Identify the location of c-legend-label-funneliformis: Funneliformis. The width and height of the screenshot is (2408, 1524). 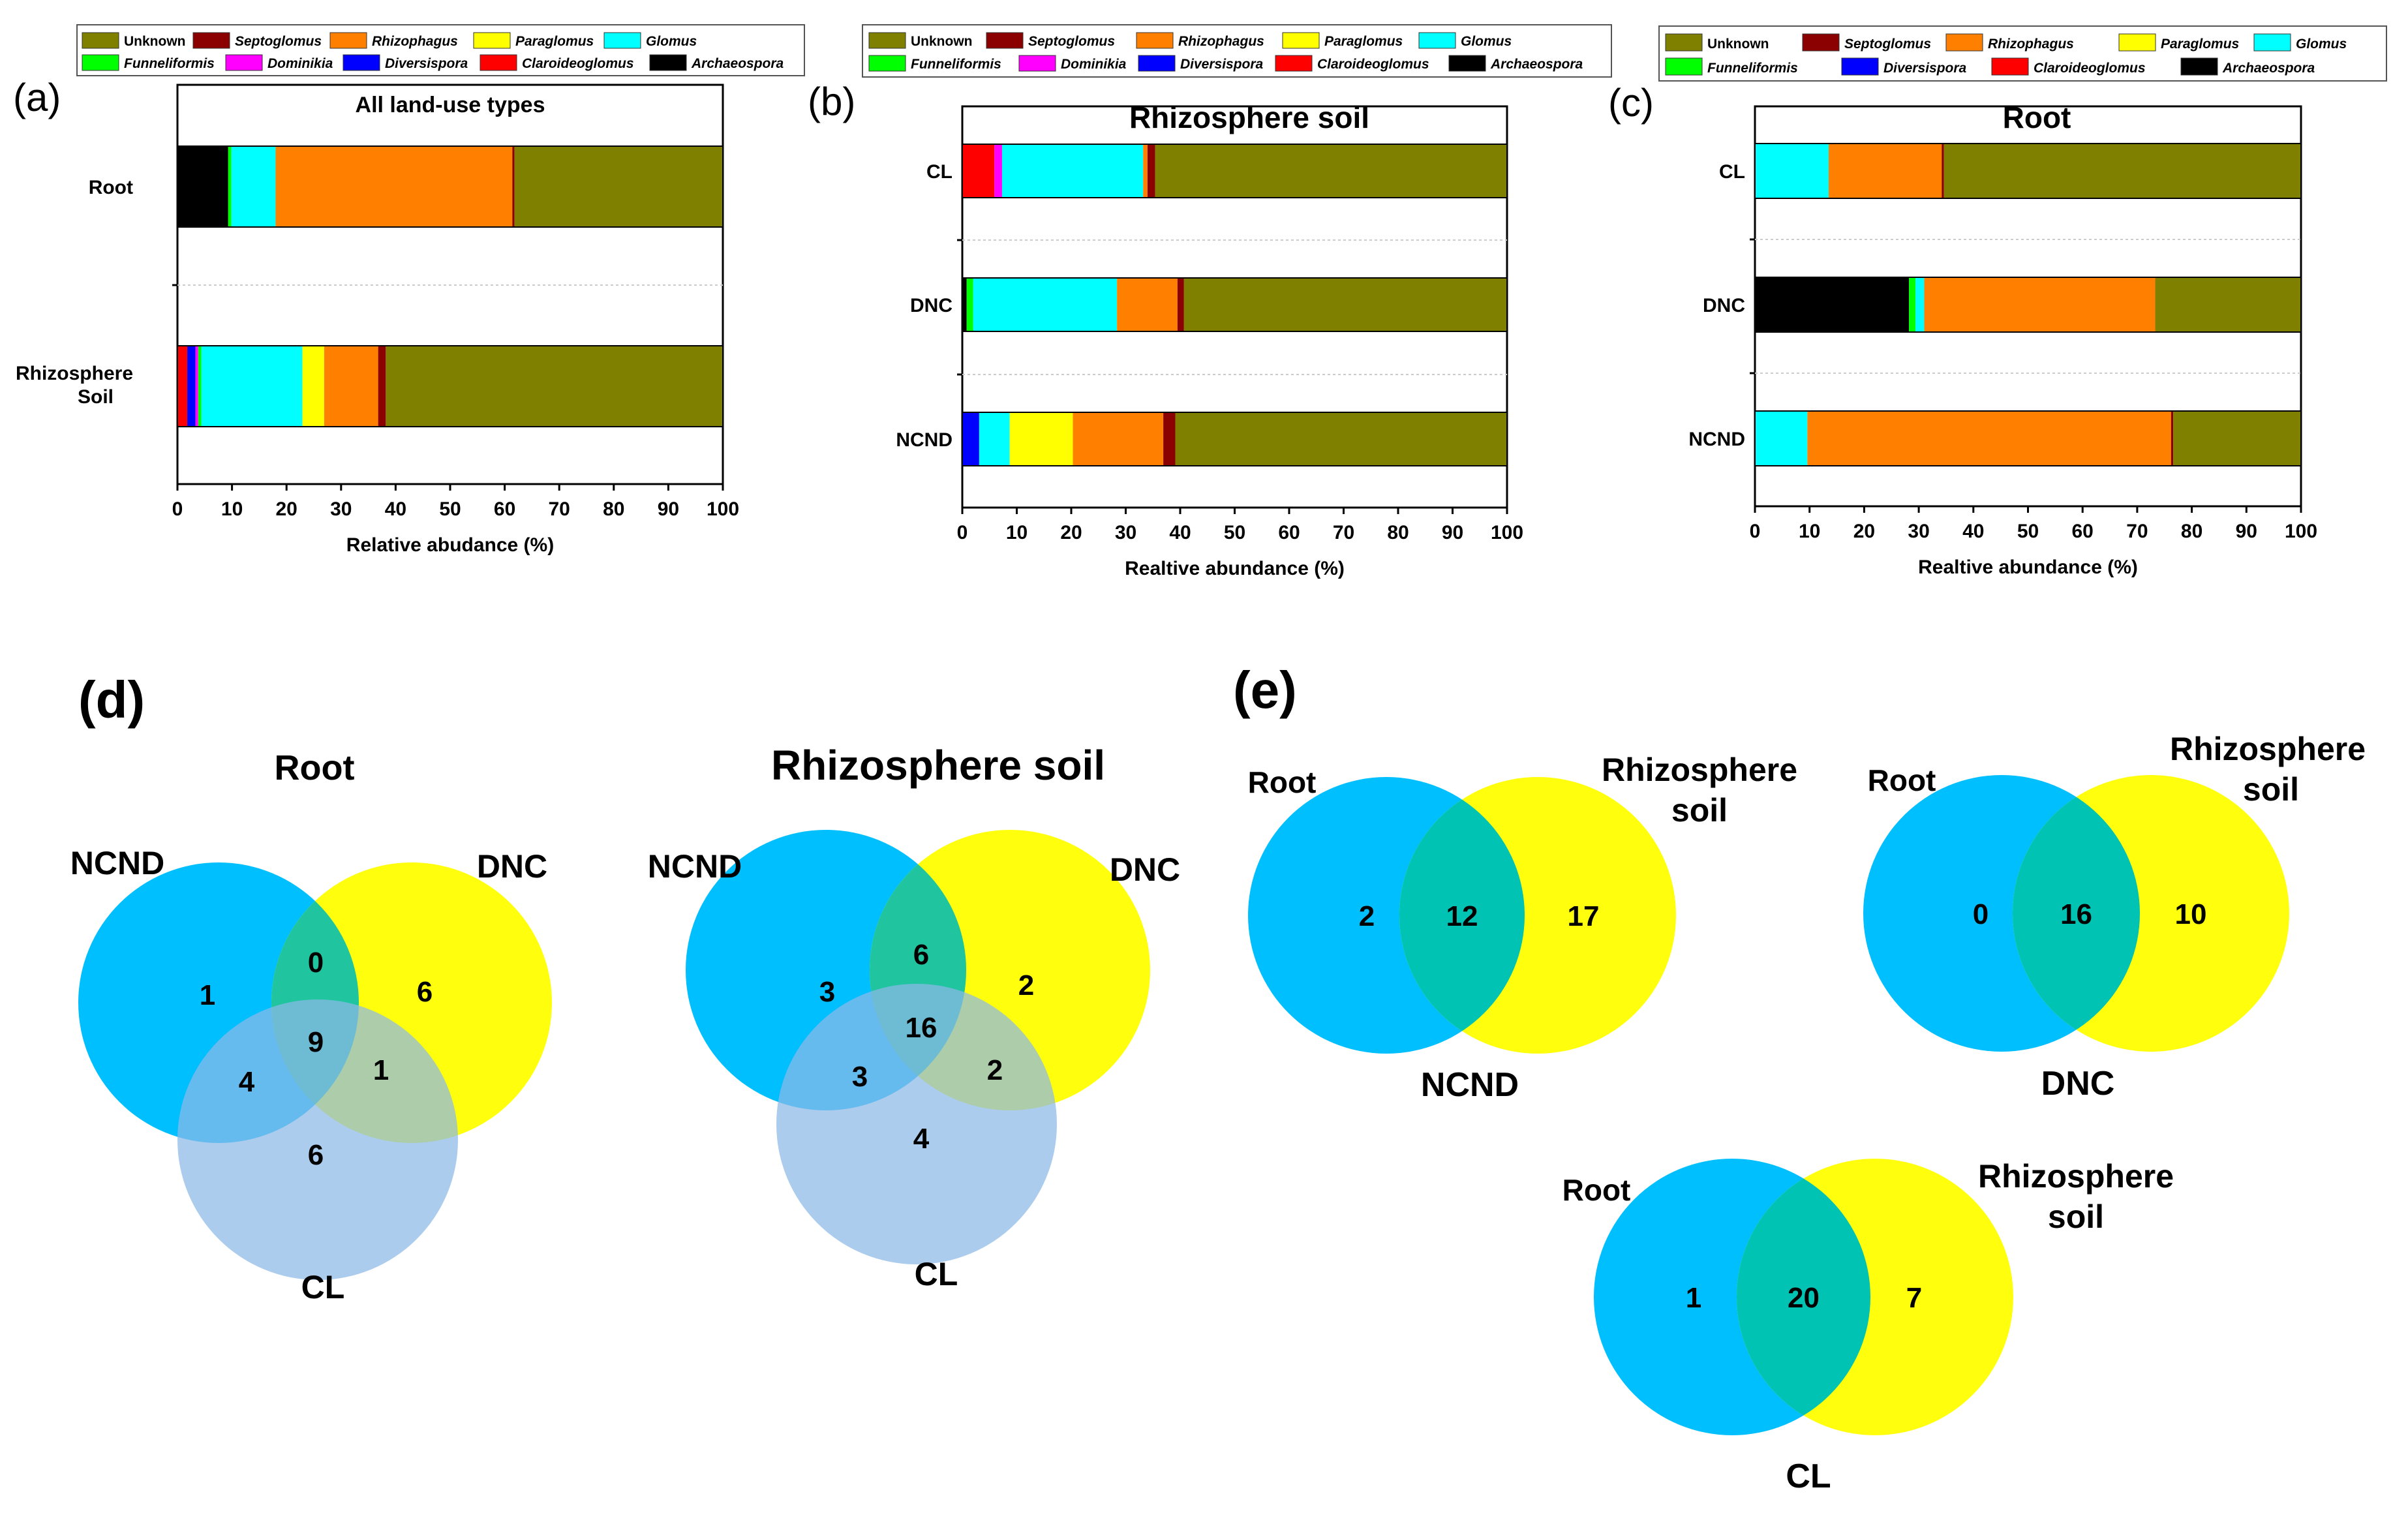
(1752, 68).